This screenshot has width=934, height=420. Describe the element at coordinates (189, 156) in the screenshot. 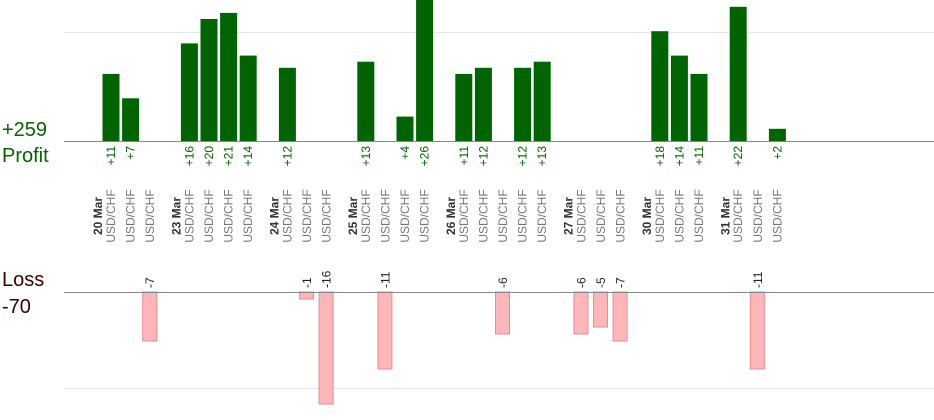

I see `profit-value-label: +16` at that location.